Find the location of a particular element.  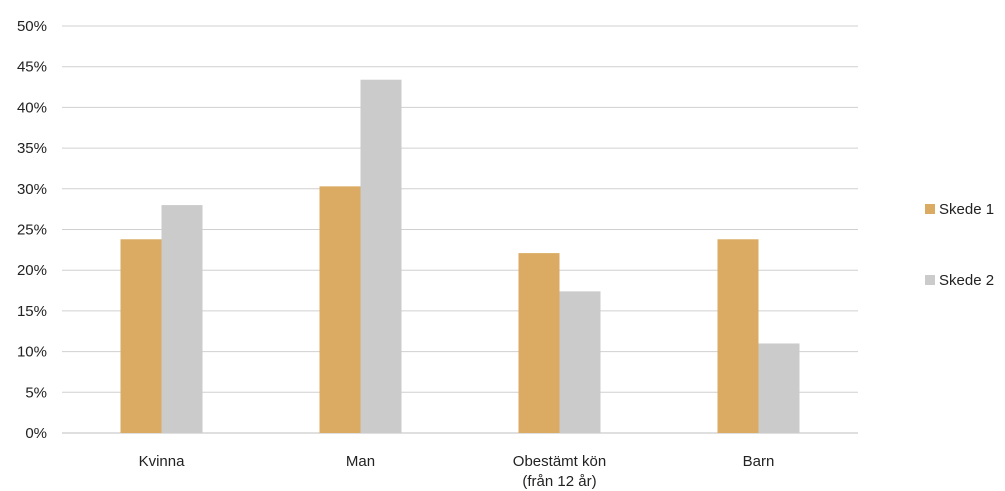

y-tick-label: 25% is located at coordinates (32, 230).